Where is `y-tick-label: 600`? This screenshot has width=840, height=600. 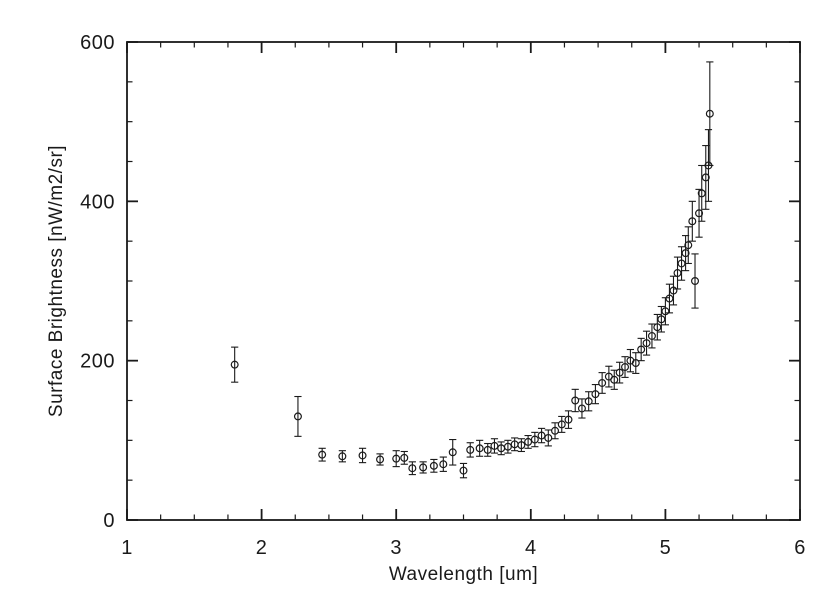 y-tick-label: 600 is located at coordinates (97, 43).